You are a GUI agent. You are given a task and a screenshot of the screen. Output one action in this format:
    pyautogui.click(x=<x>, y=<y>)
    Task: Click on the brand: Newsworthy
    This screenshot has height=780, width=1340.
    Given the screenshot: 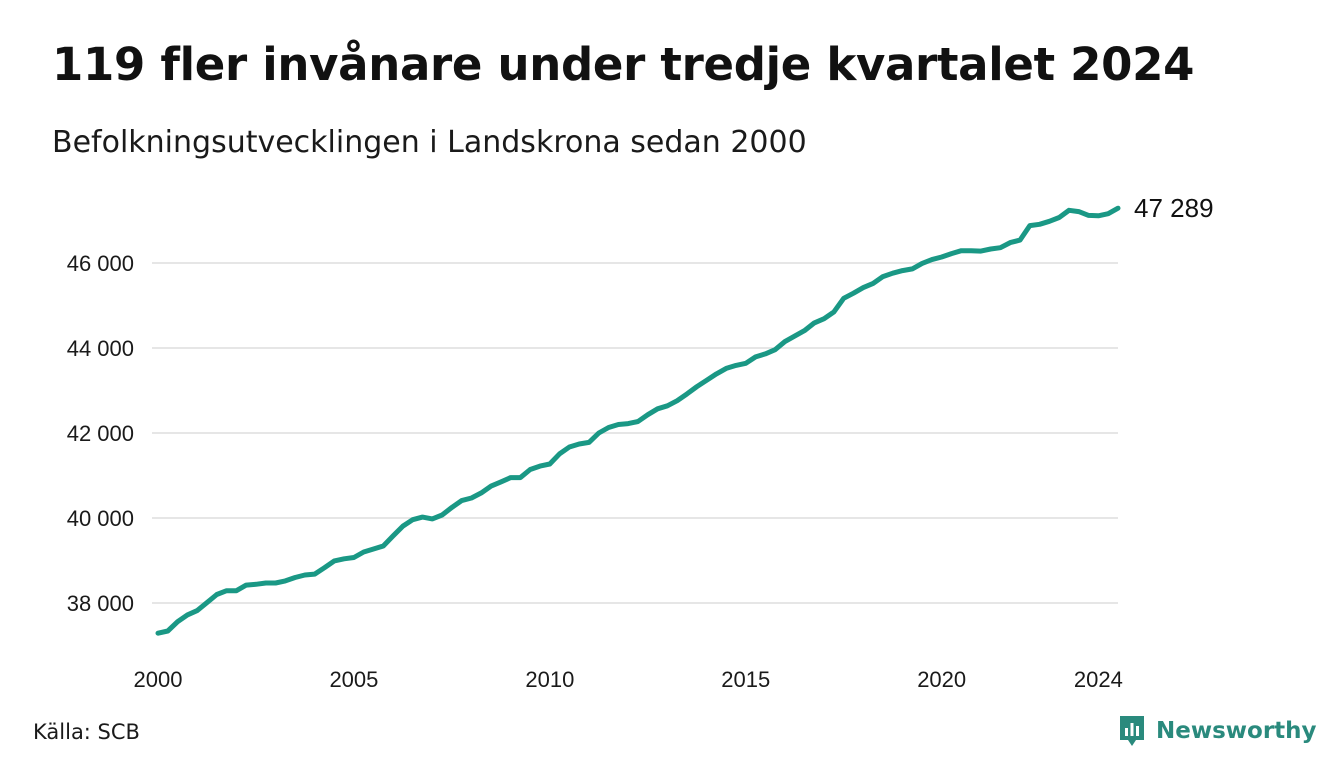 What is the action you would take?
    pyautogui.click(x=1217, y=731)
    